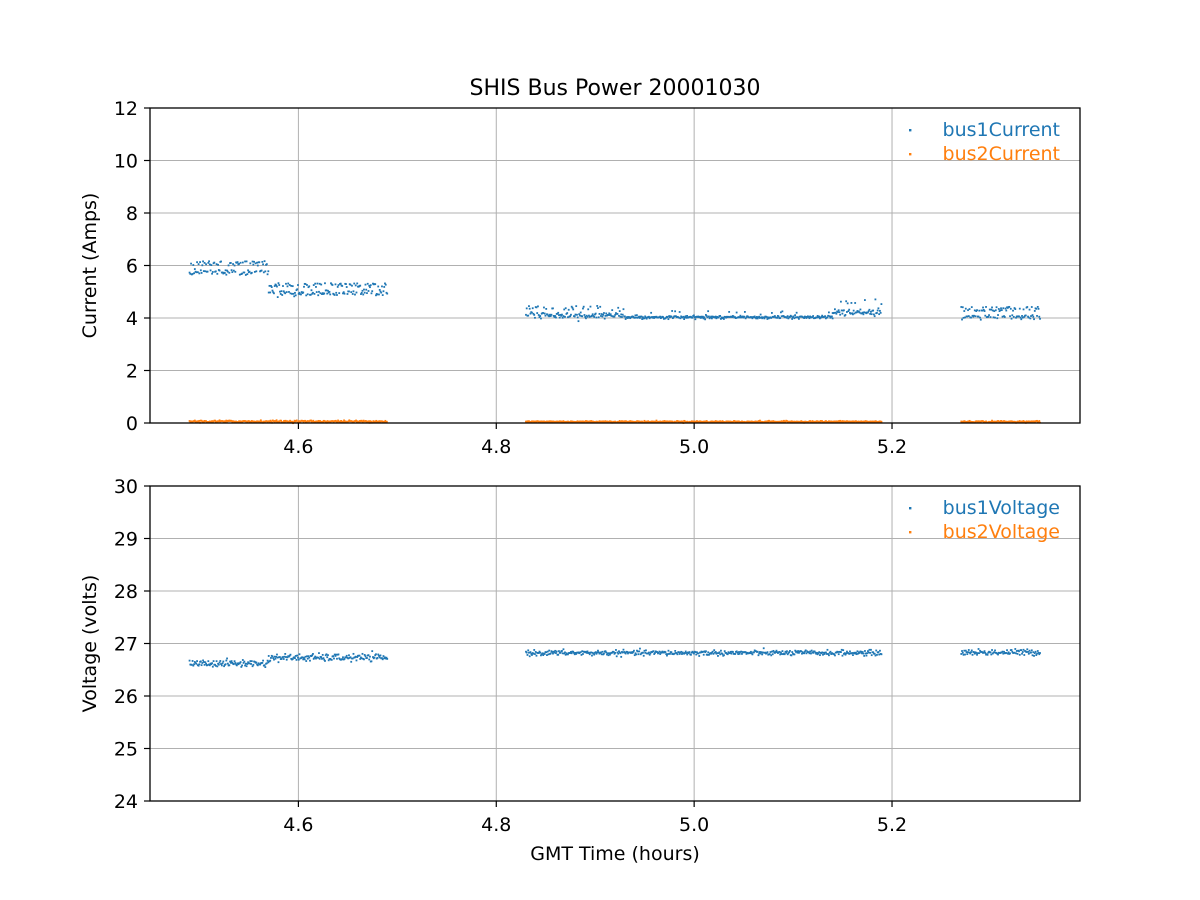 This screenshot has height=900, width=1200. I want to click on y-tick-label: 28, so click(126, 592).